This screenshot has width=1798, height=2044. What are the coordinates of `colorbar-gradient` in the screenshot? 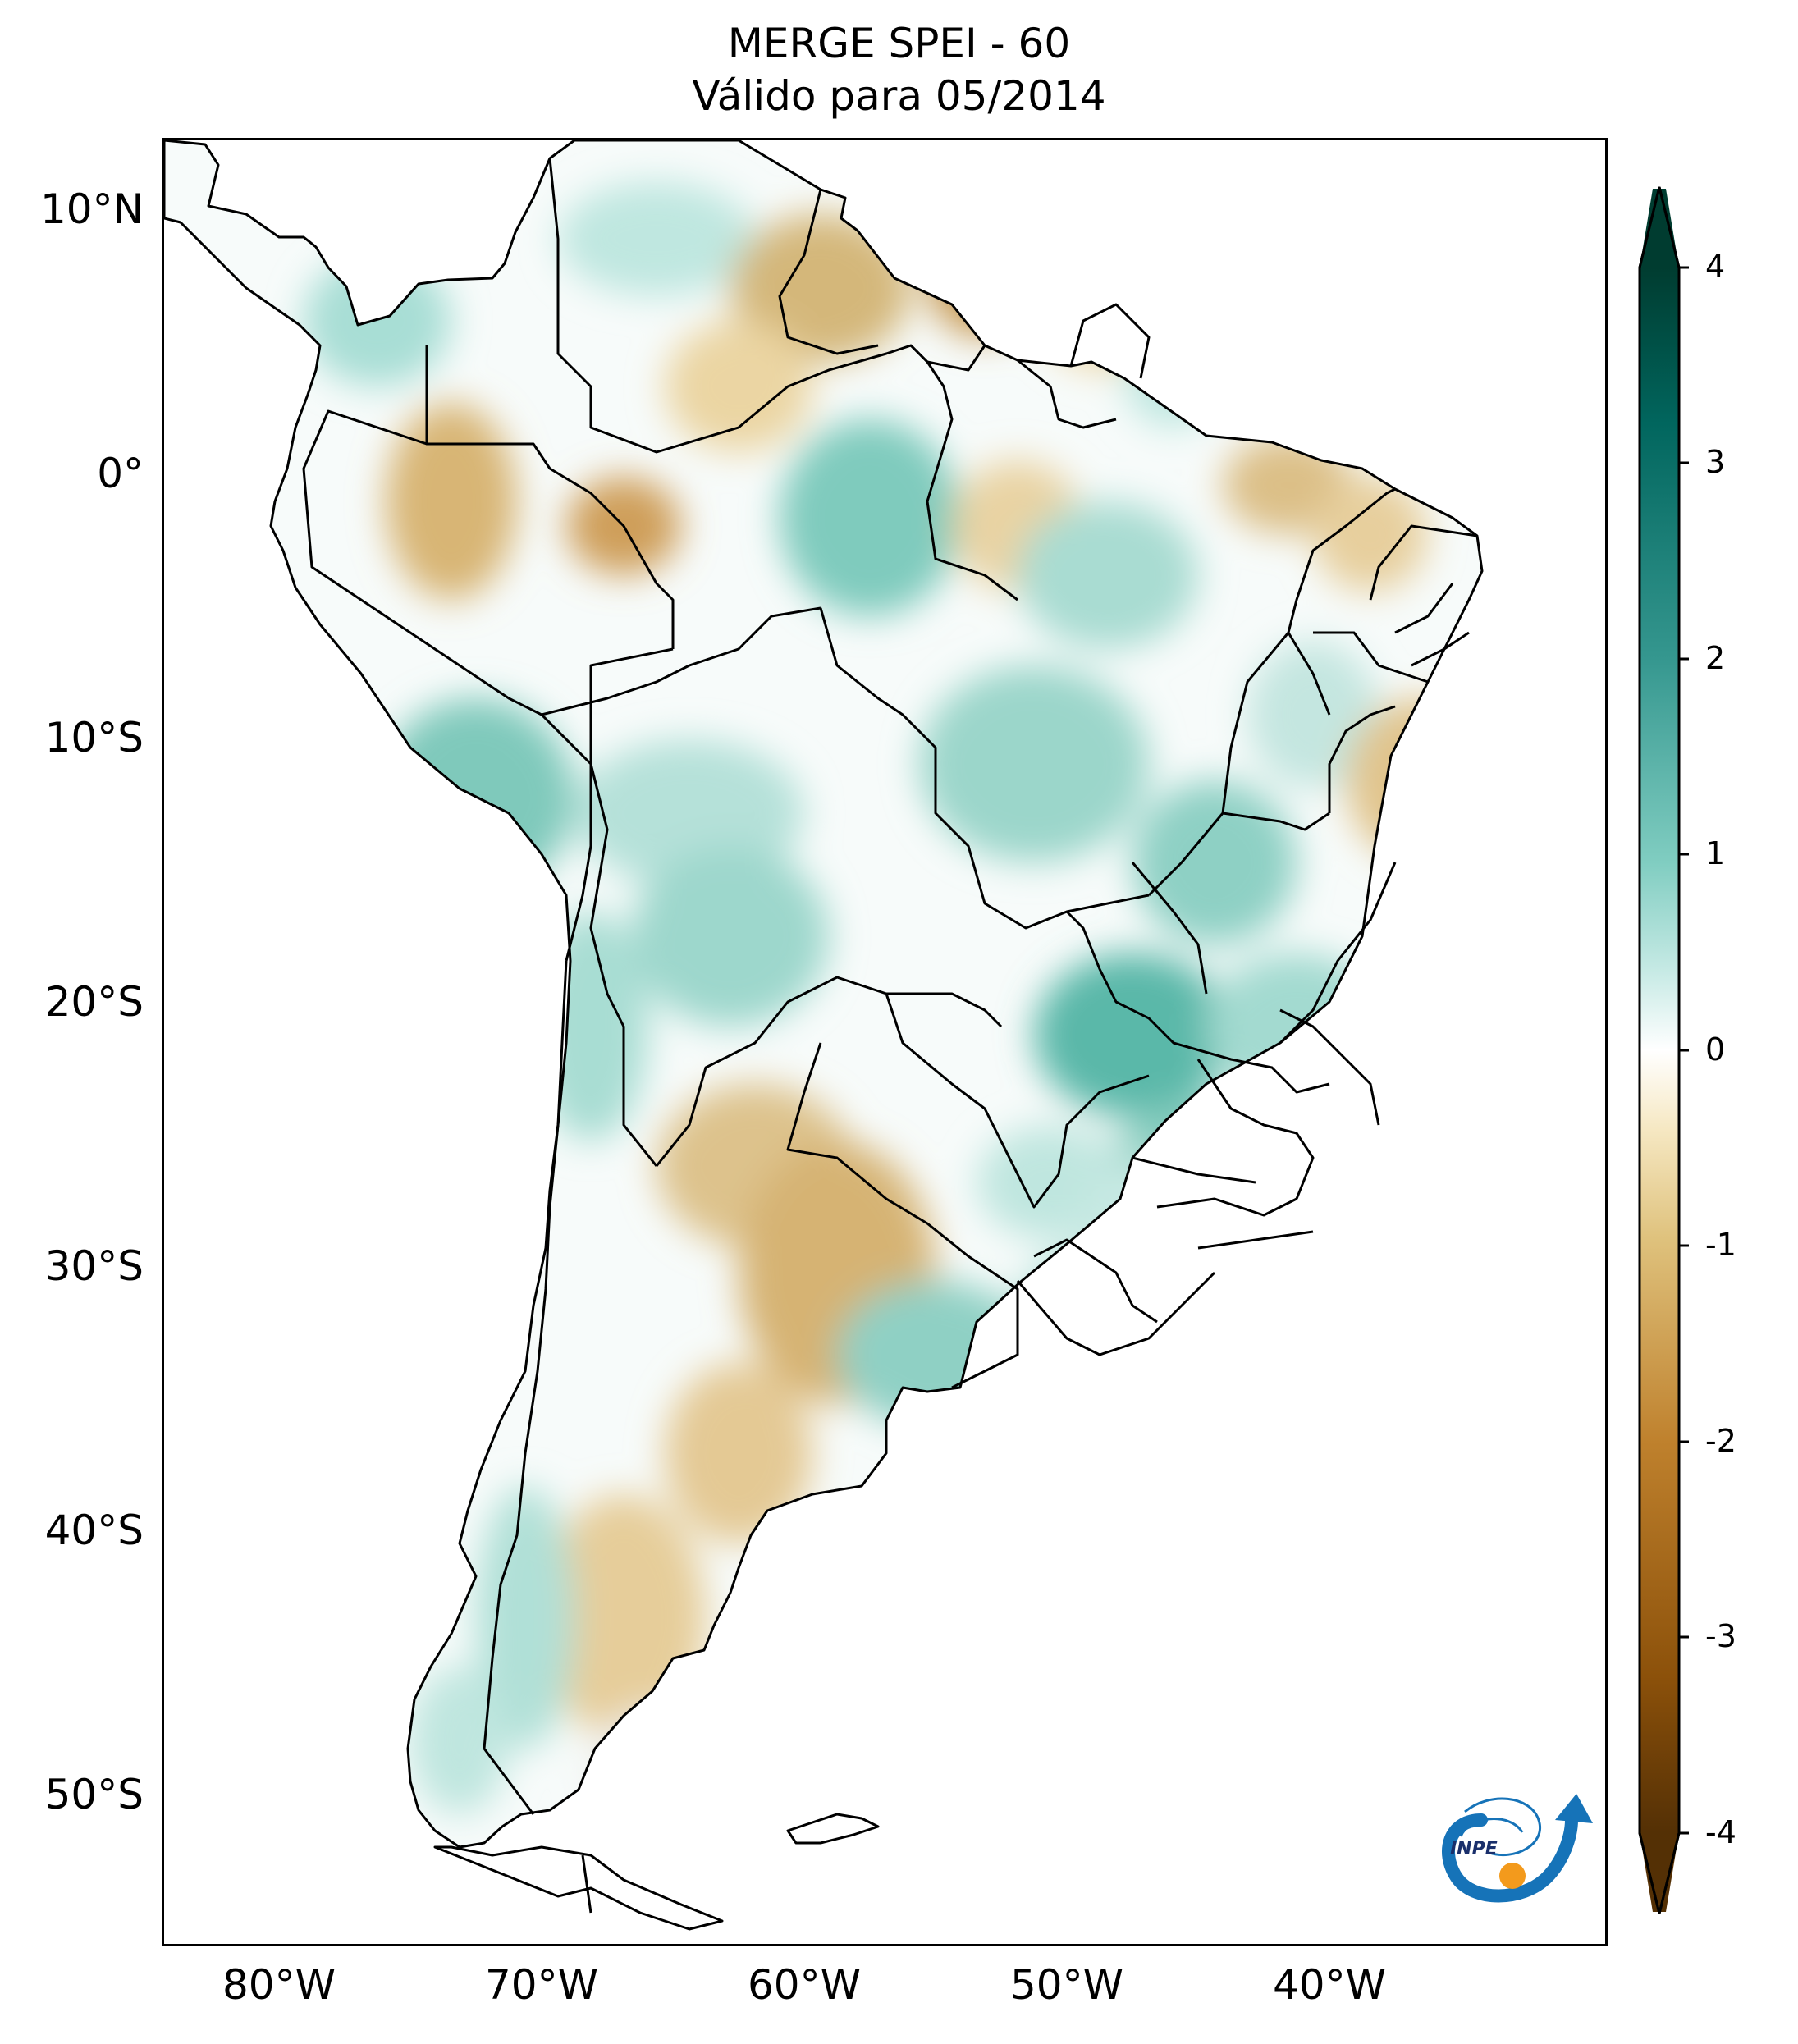 It's located at (1659, 1050).